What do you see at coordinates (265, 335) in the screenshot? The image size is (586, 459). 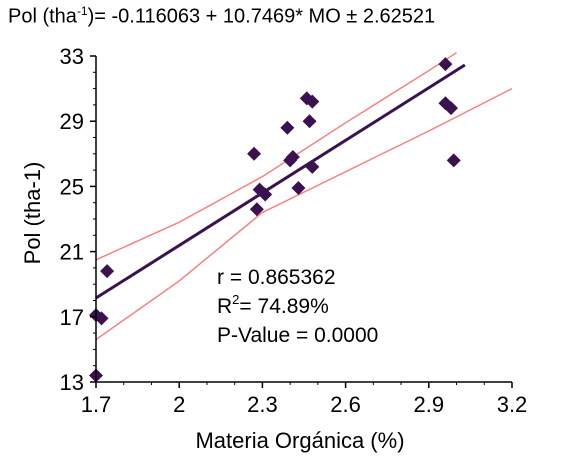 I see `stat-pvalue-label: P-Value =` at bounding box center [265, 335].